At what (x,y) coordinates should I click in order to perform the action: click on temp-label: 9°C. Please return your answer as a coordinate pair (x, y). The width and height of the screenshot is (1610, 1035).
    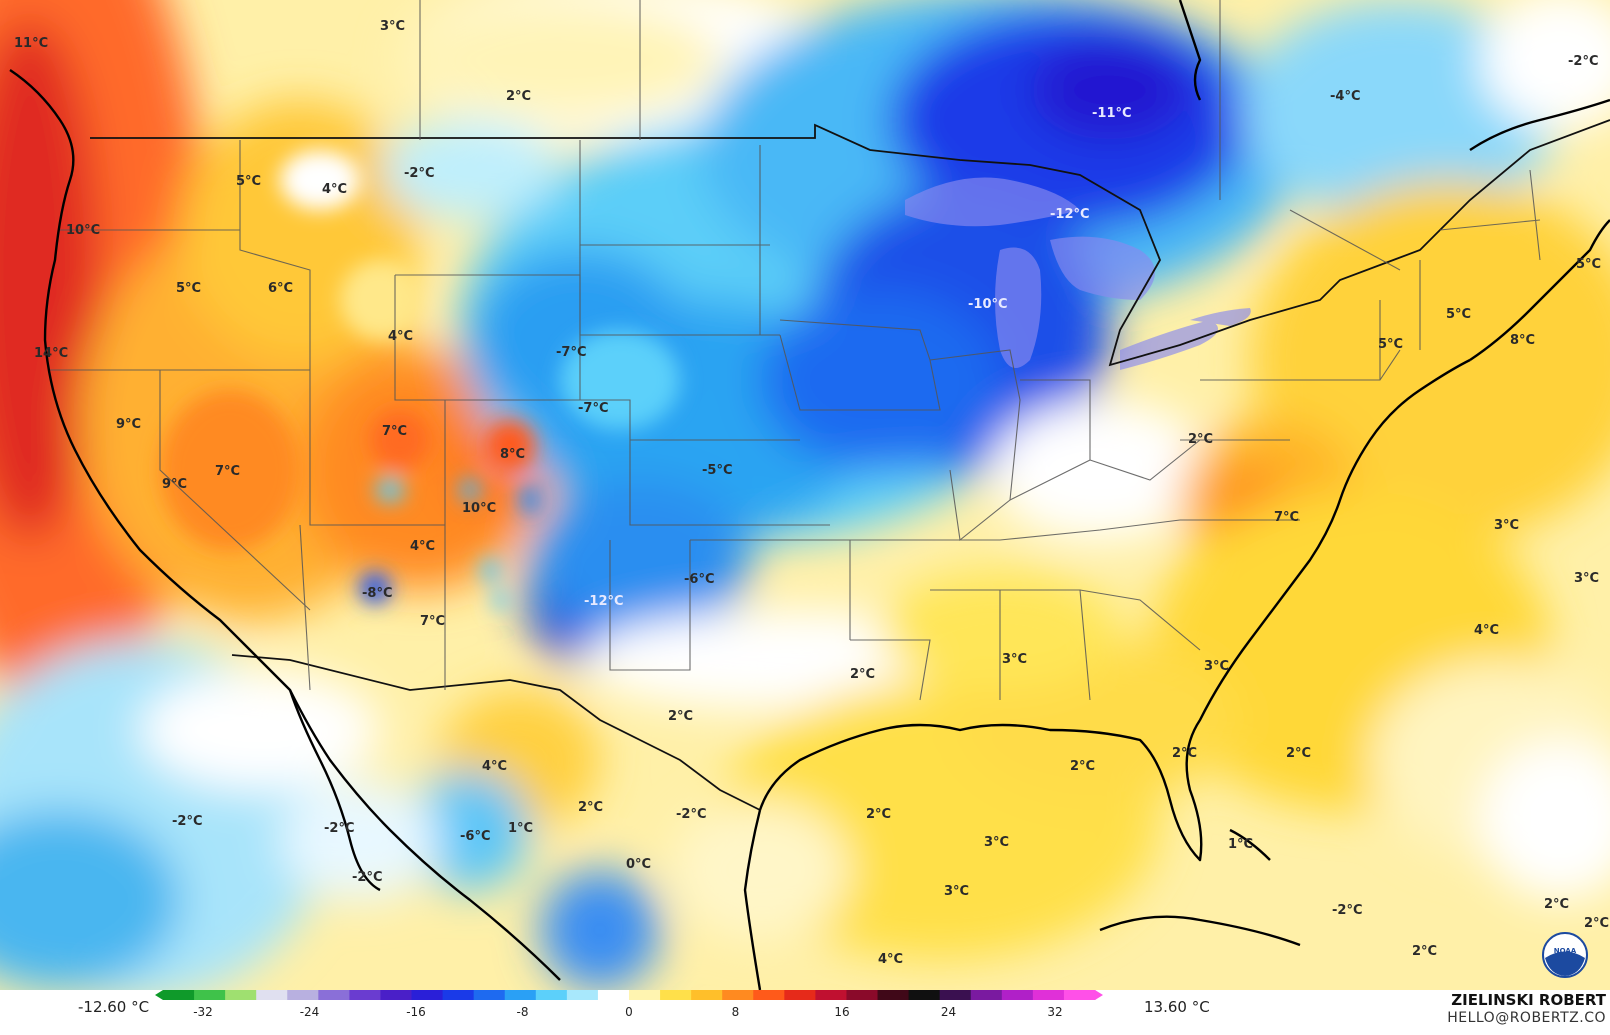
    Looking at the image, I should click on (174, 484).